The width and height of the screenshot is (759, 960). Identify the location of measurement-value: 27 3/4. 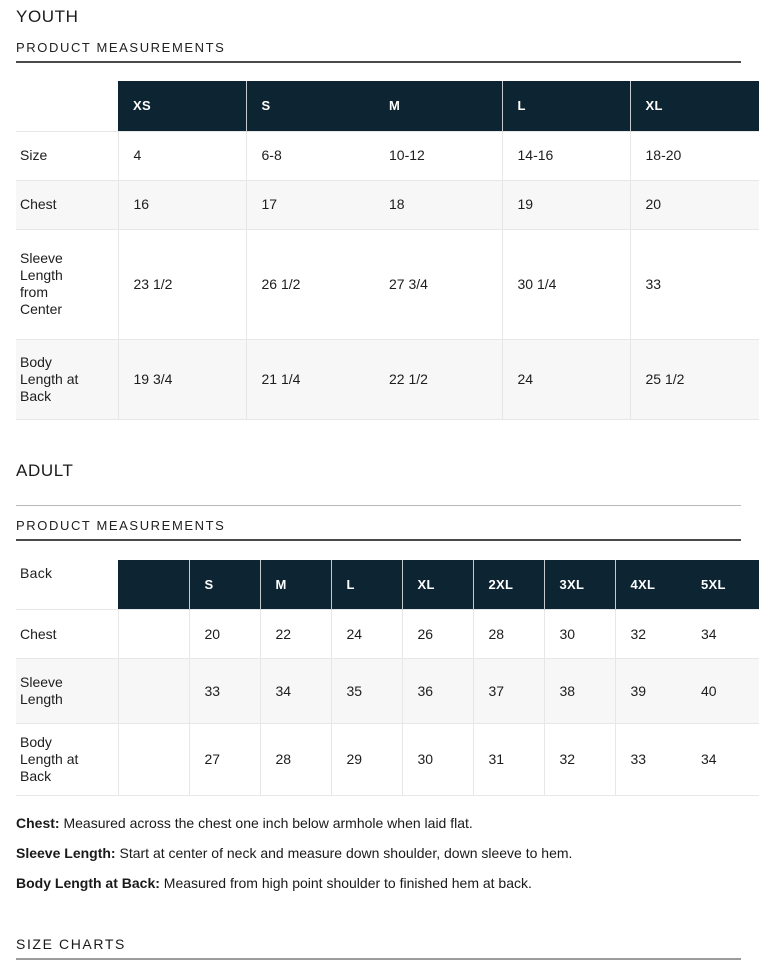
(438, 283).